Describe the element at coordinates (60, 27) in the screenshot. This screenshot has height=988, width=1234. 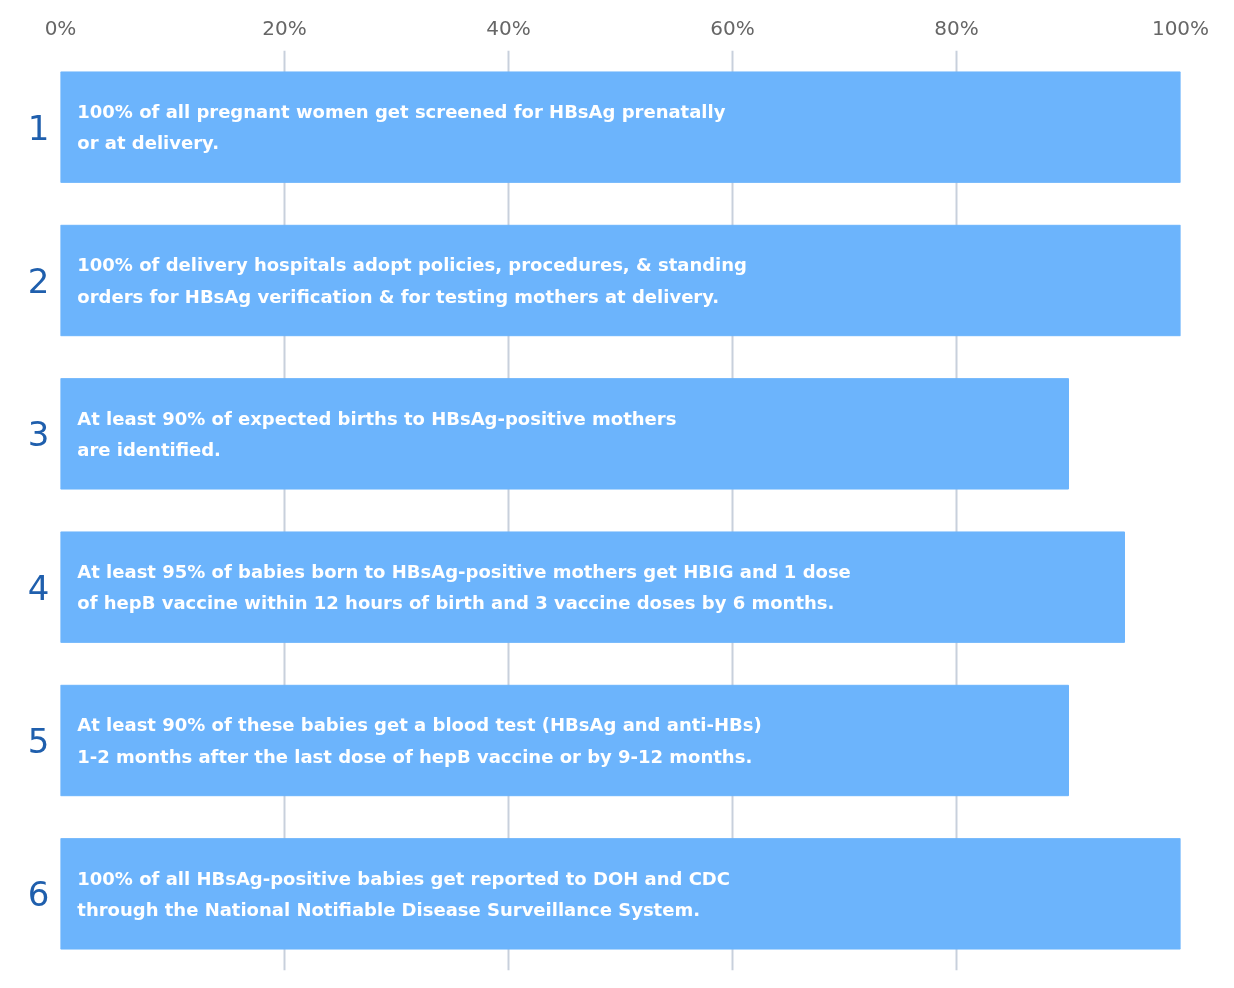
I see `x-tick-label: 0%` at that location.